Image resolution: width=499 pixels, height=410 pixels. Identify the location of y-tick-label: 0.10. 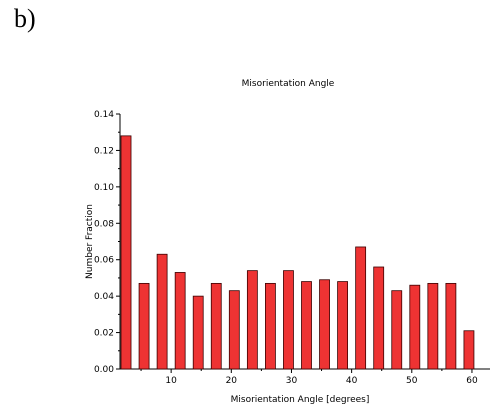
(104, 188).